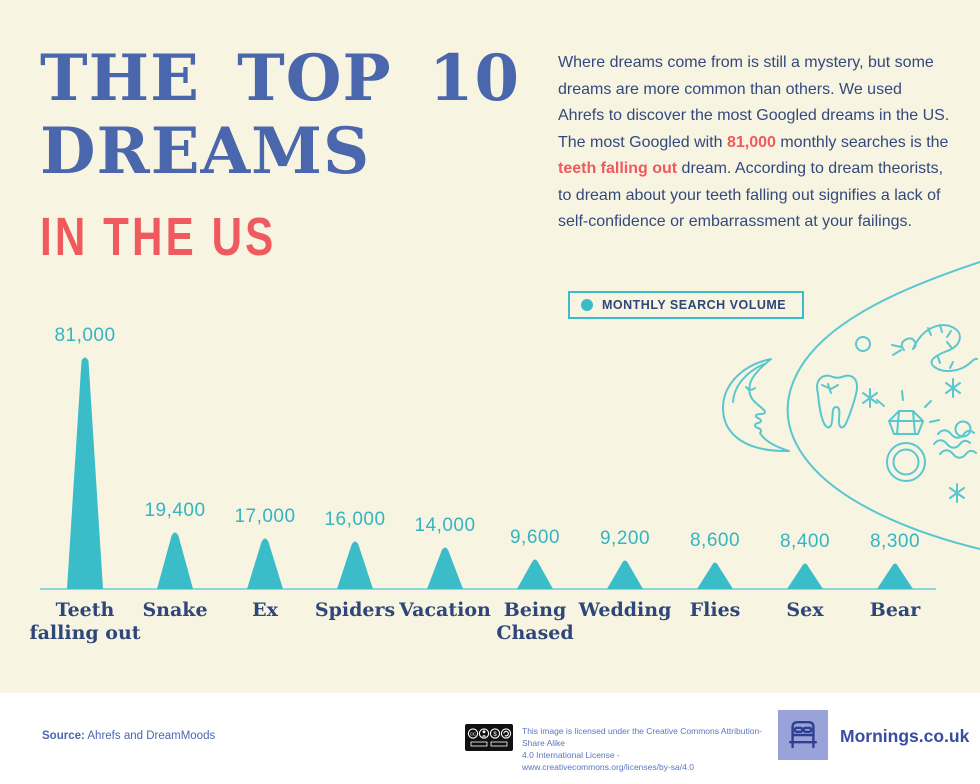 This screenshot has width=980, height=784. I want to click on peak-value-label: 81,000, so click(85, 335).